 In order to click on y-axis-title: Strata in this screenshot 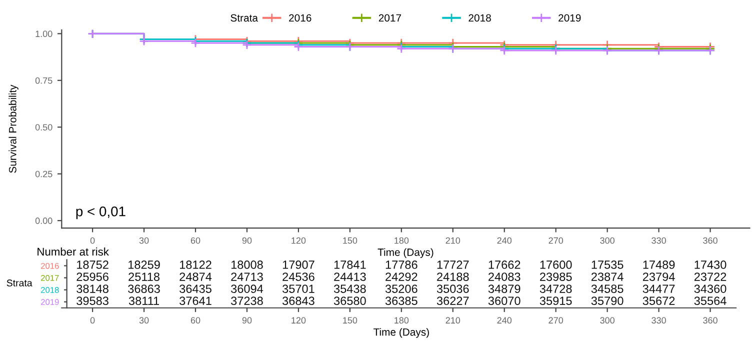, I will do `click(19, 283)`.